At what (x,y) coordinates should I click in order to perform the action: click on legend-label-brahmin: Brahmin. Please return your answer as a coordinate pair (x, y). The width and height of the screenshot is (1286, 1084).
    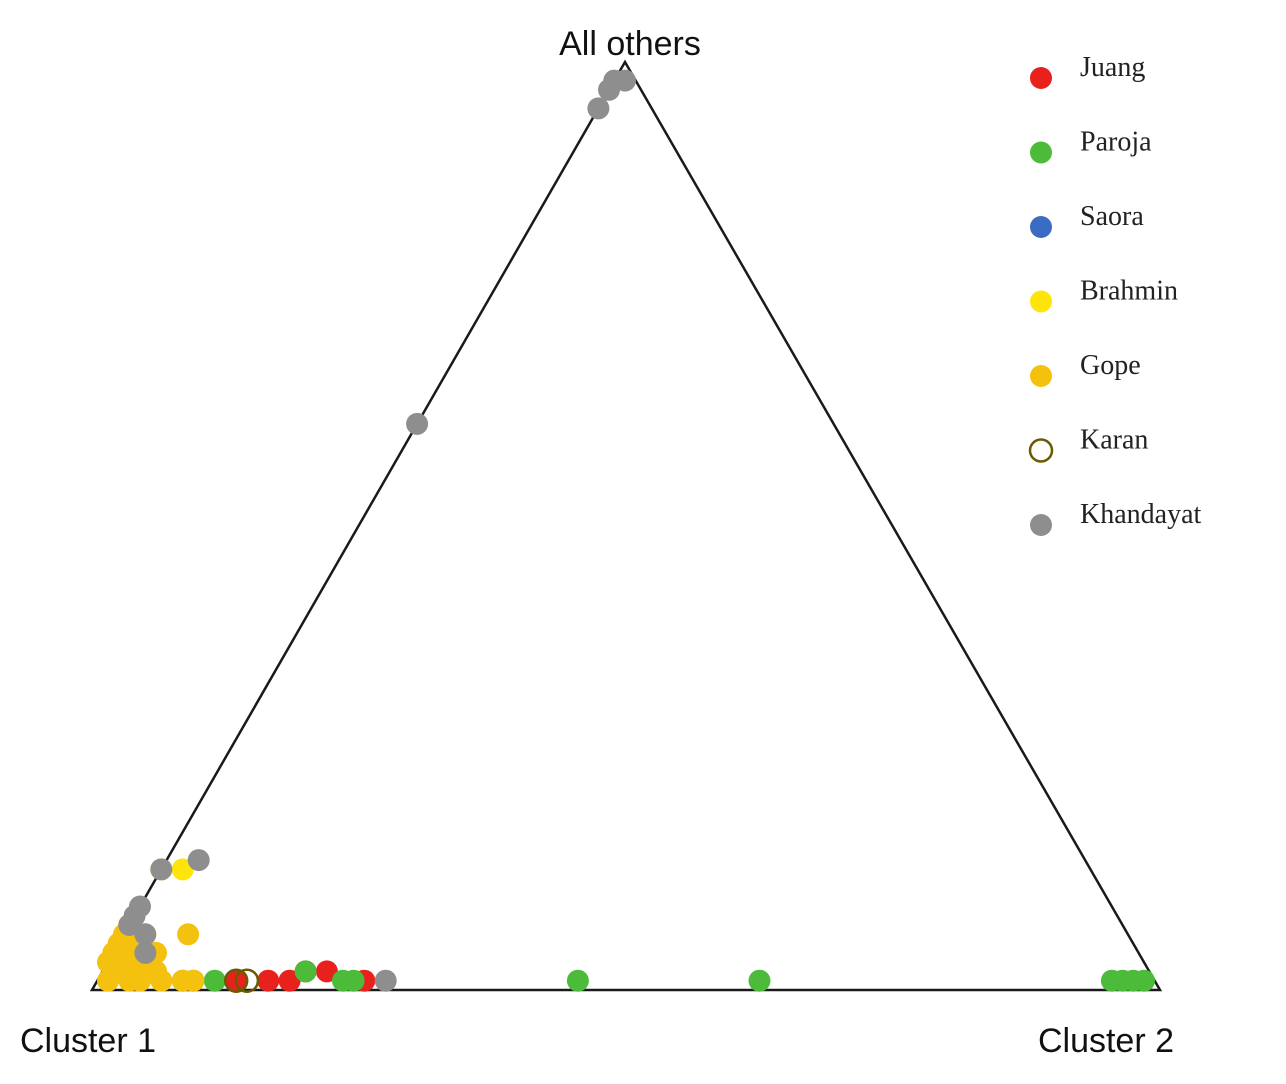
    Looking at the image, I should click on (1129, 291).